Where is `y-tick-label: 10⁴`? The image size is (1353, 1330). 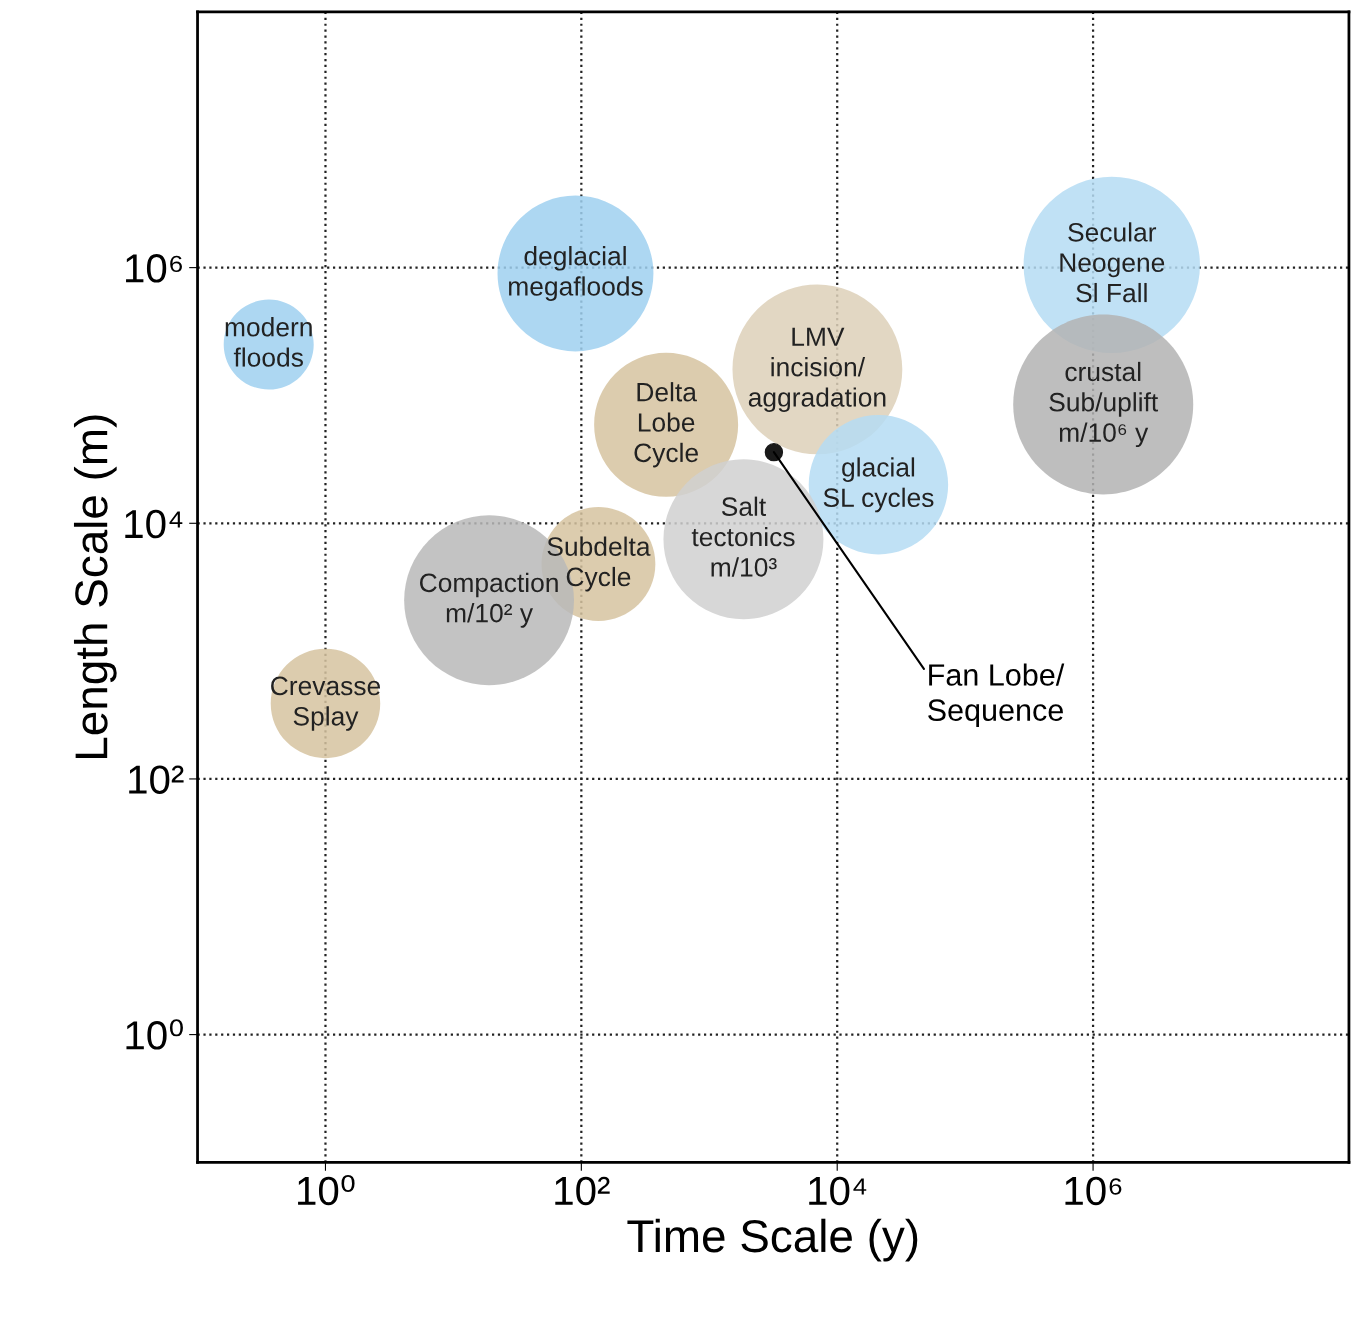 y-tick-label: 10⁴ is located at coordinates (154, 524).